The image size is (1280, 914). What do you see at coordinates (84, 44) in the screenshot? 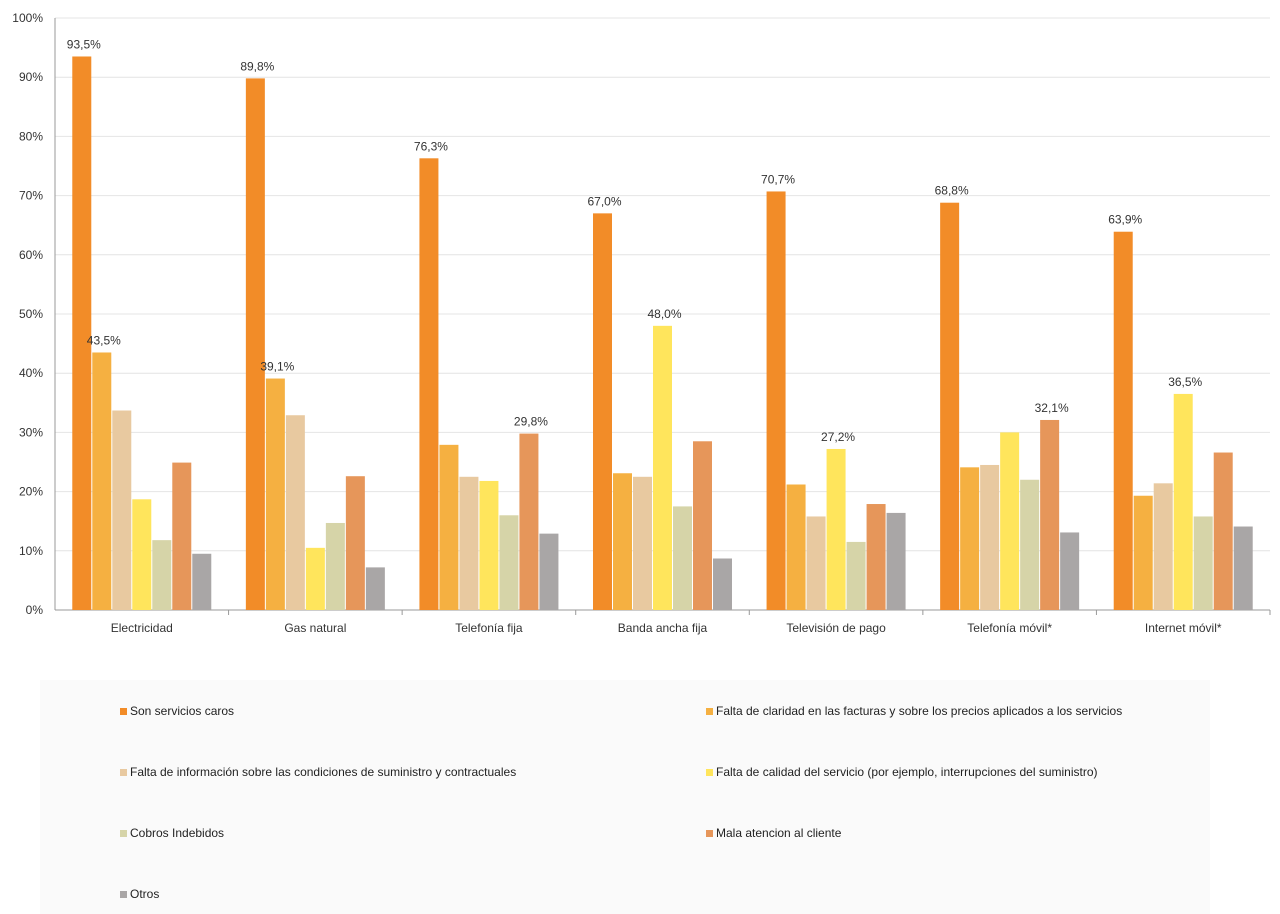
I see `data-label: 93,5%` at bounding box center [84, 44].